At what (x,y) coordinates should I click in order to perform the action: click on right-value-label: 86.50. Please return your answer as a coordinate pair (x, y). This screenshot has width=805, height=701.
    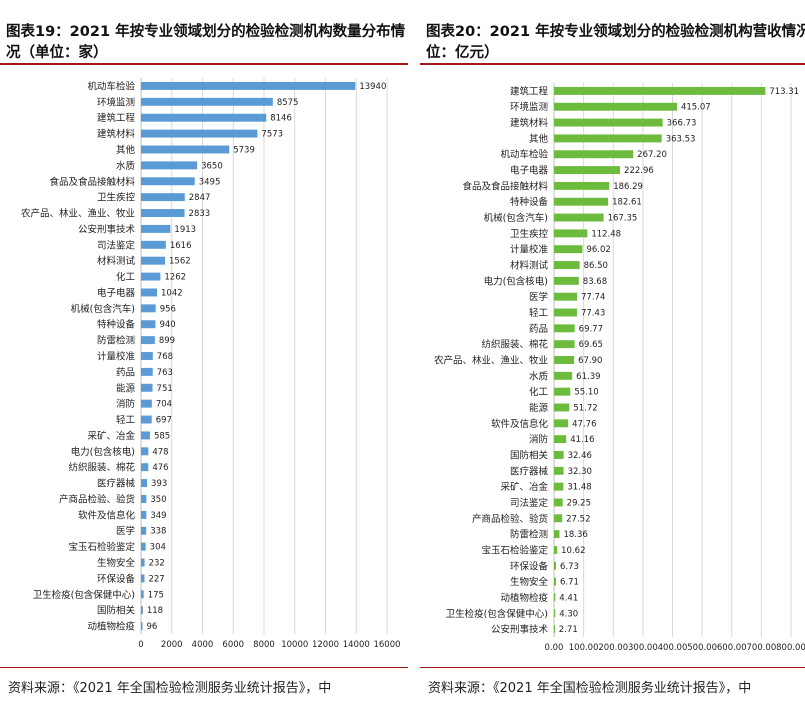
    Looking at the image, I should click on (596, 266).